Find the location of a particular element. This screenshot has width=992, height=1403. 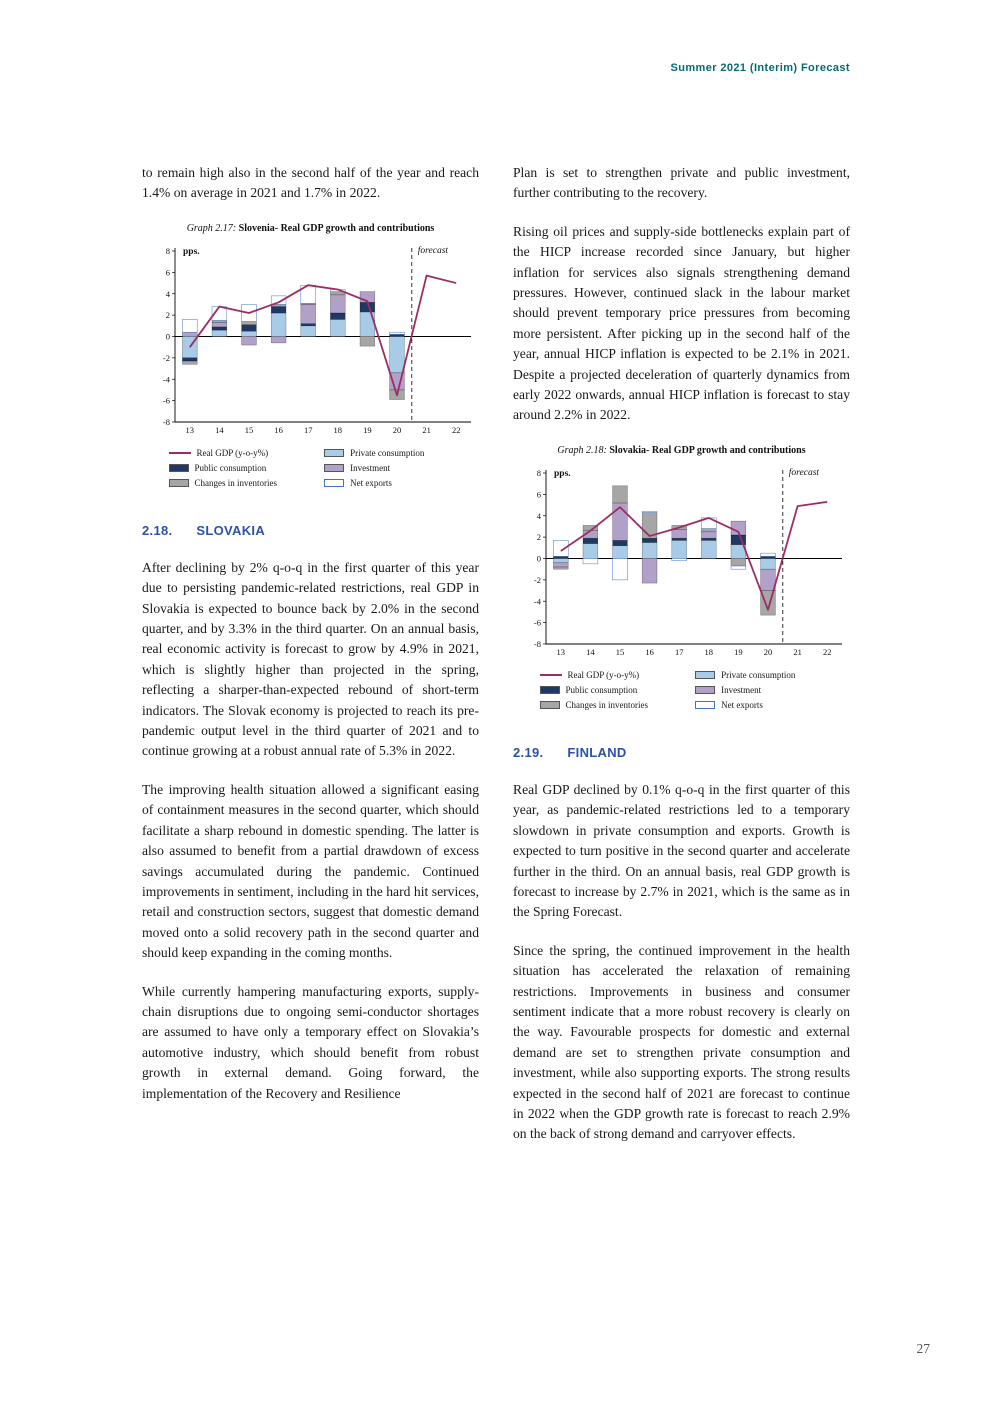

page-header: Summer 2021 (Interim) Forecast is located at coordinates (760, 68).